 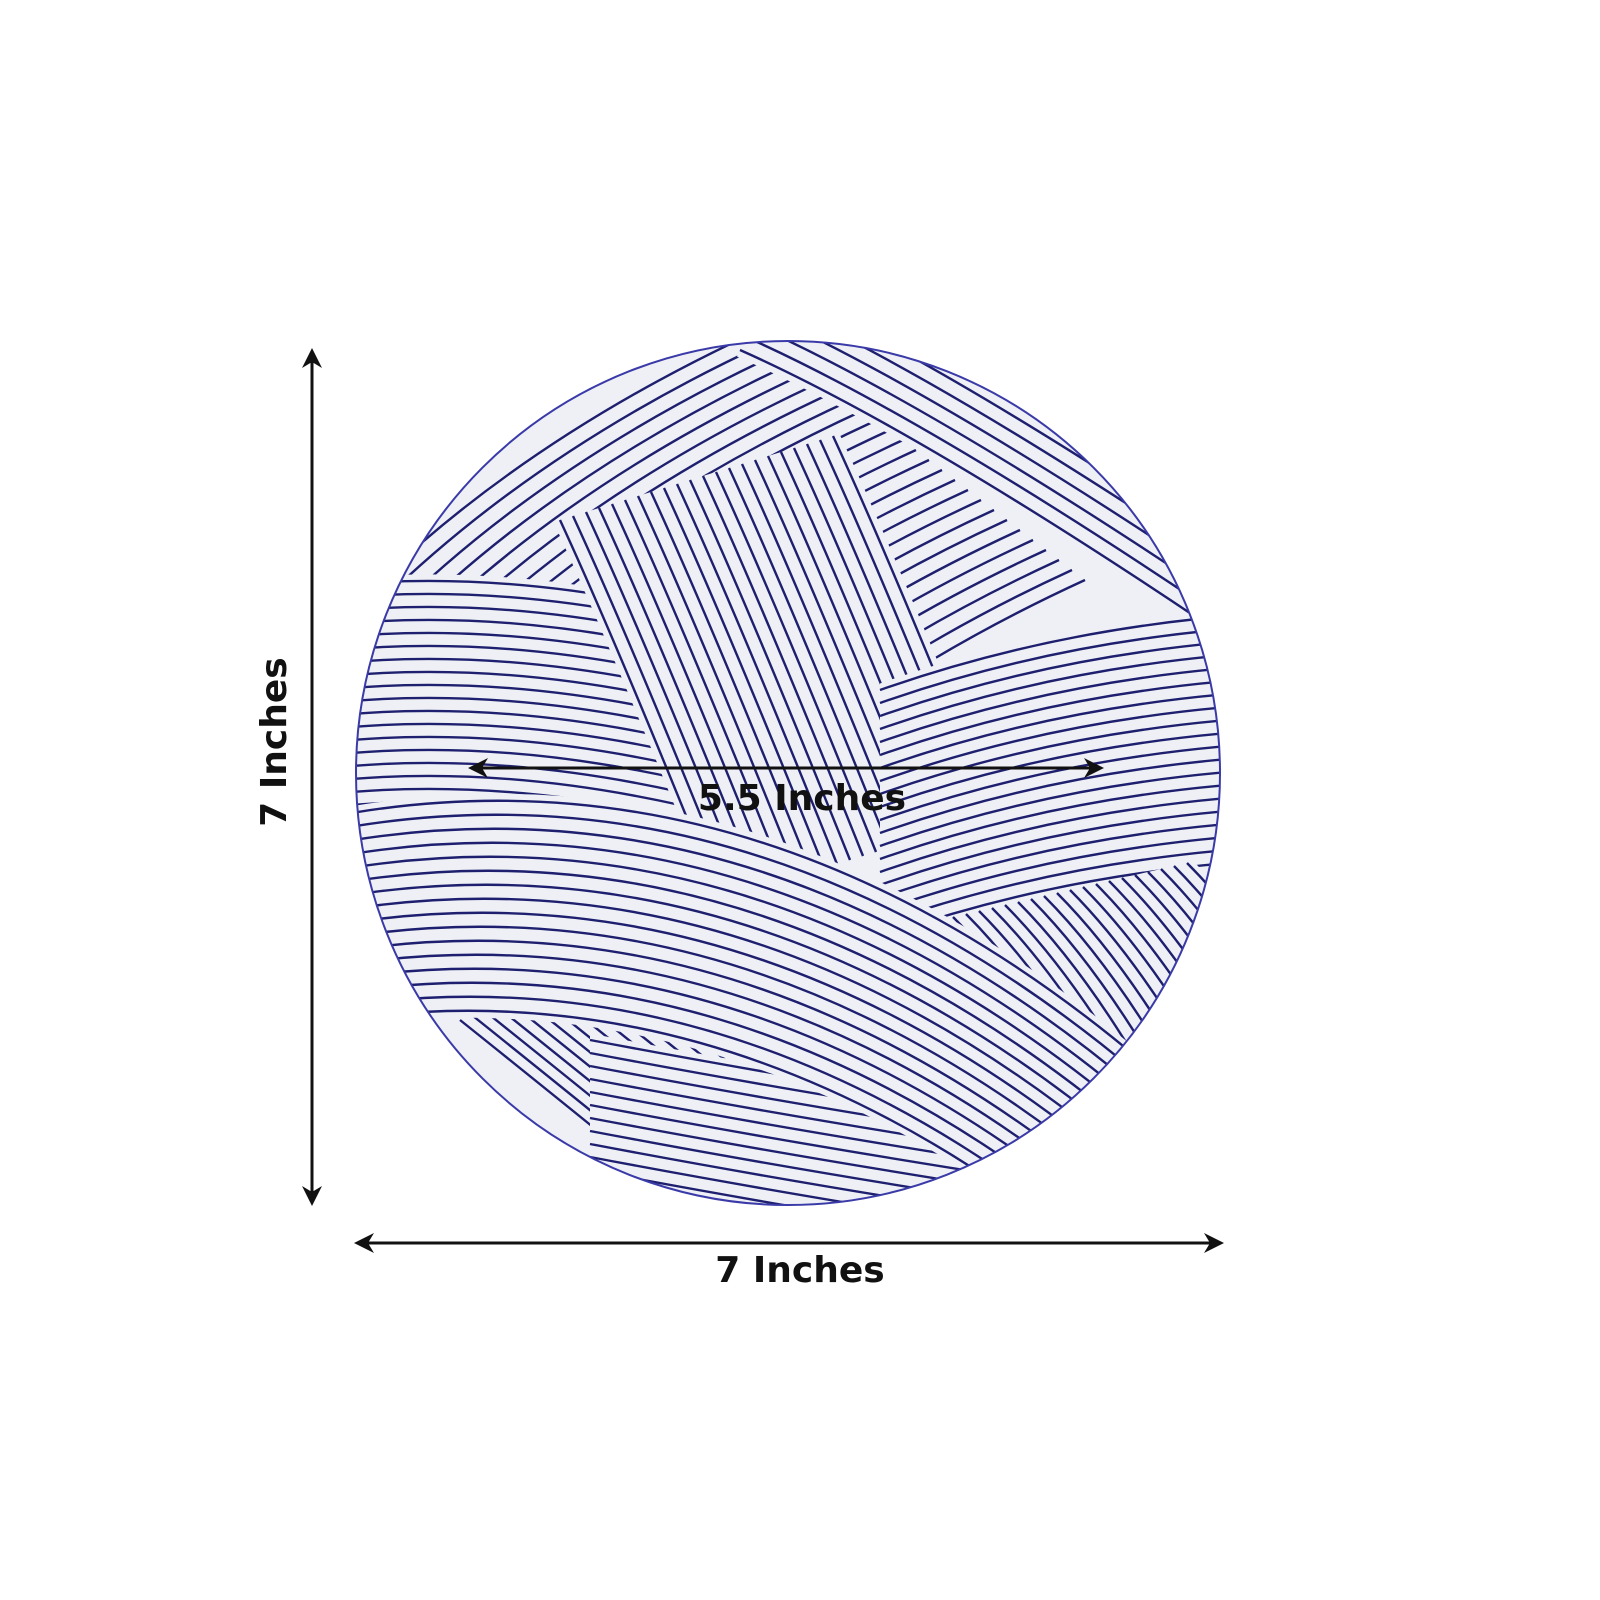 I want to click on height-label: 7 Inches, so click(x=274, y=741).